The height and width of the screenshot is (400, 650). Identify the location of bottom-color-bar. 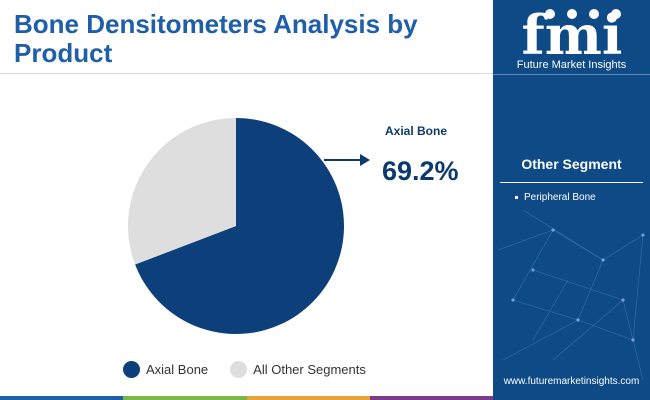
(246, 398).